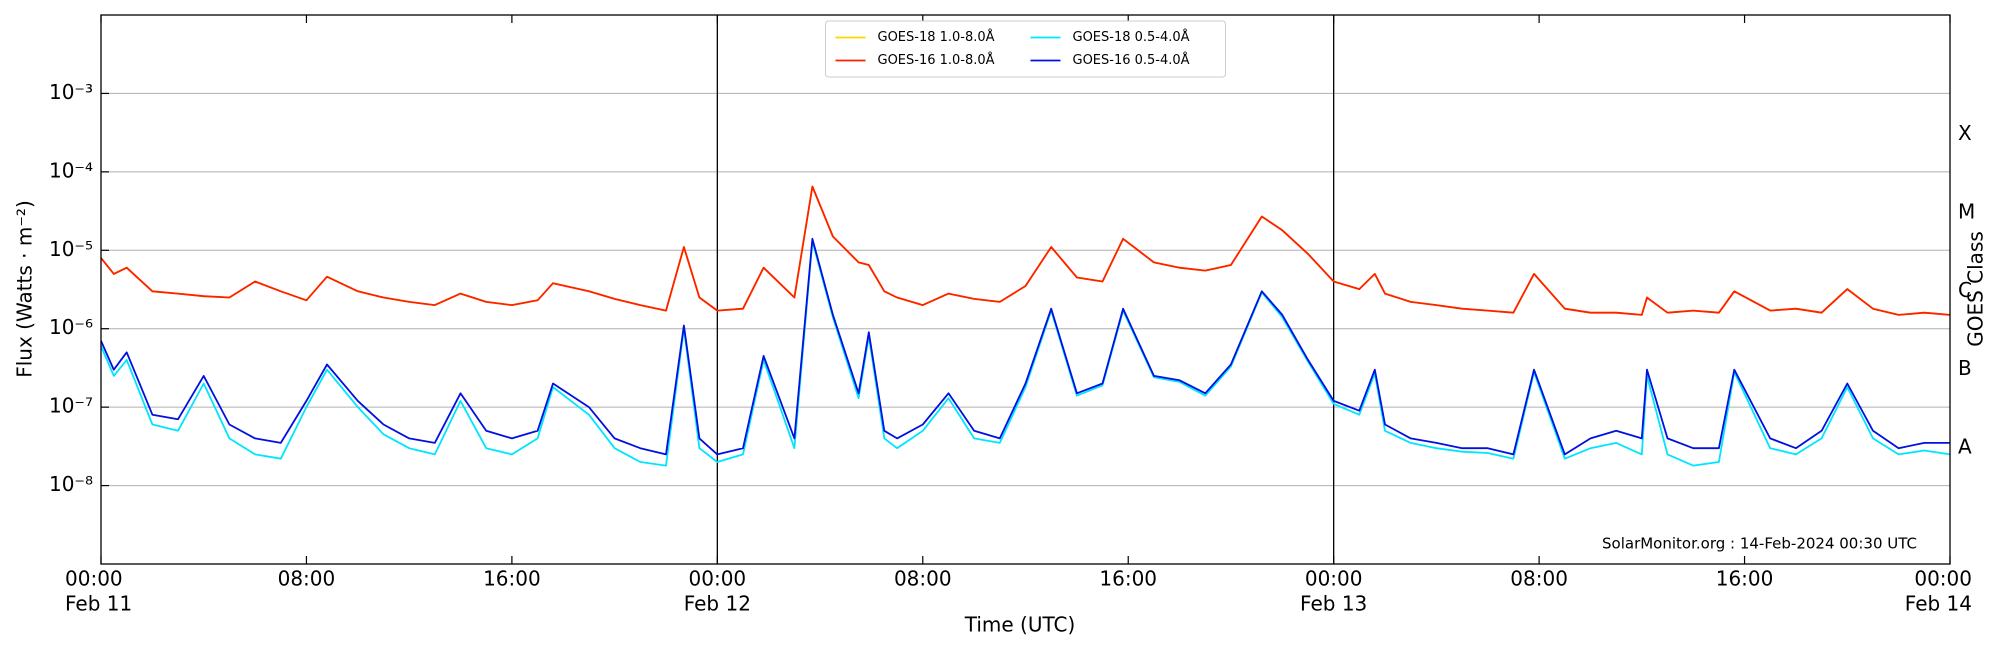  I want to click on y-tick-label: 10⁻⁸, so click(71, 484).